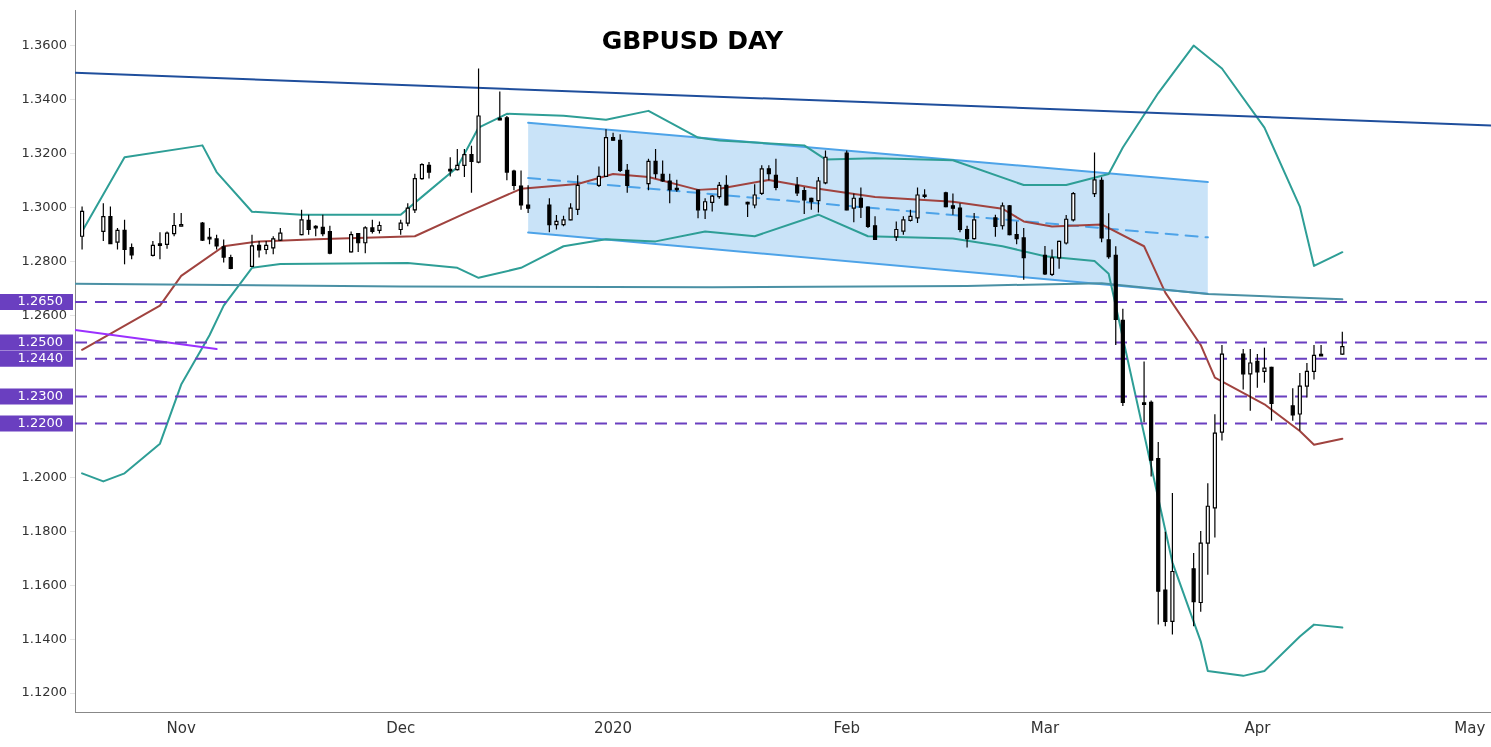 Image resolution: width=1491 pixels, height=747 pixels. I want to click on y-tick-label: 1.2000, so click(44, 476).